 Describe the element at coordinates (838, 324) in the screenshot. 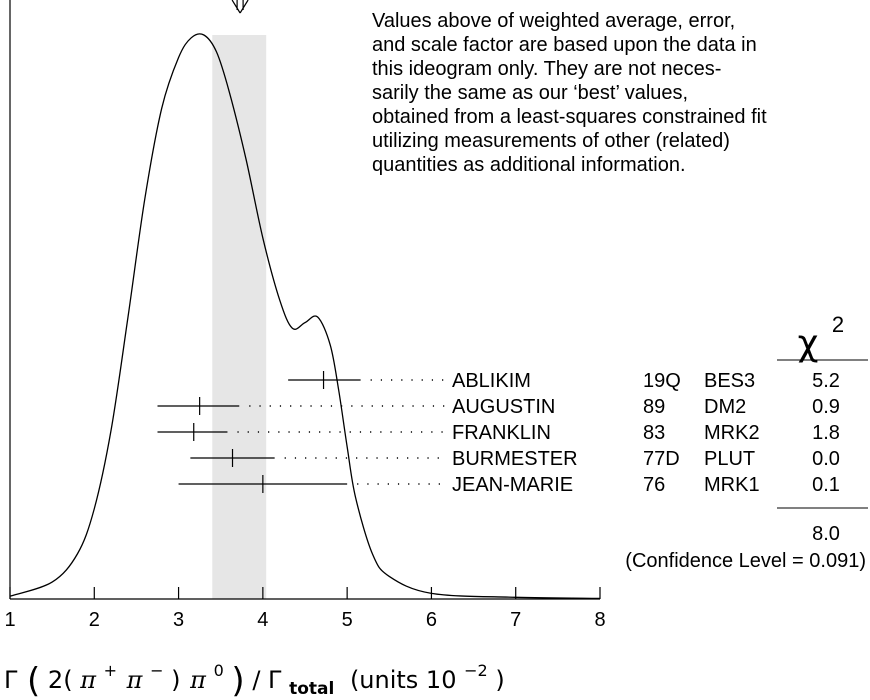

I see `chi2-header-exponent: 2` at that location.